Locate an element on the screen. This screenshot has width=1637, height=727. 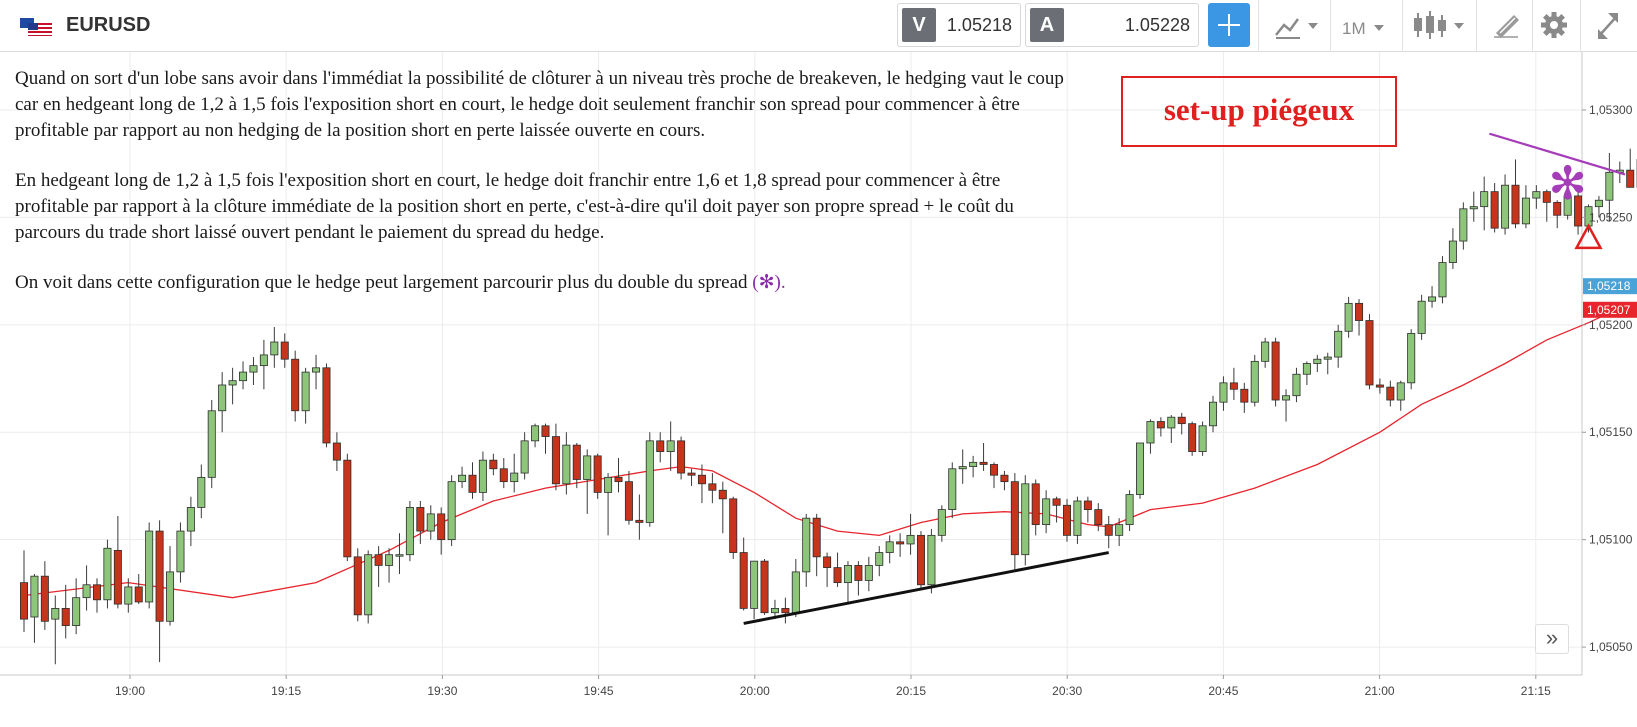
chart-type-button is located at coordinates (1295, 25).